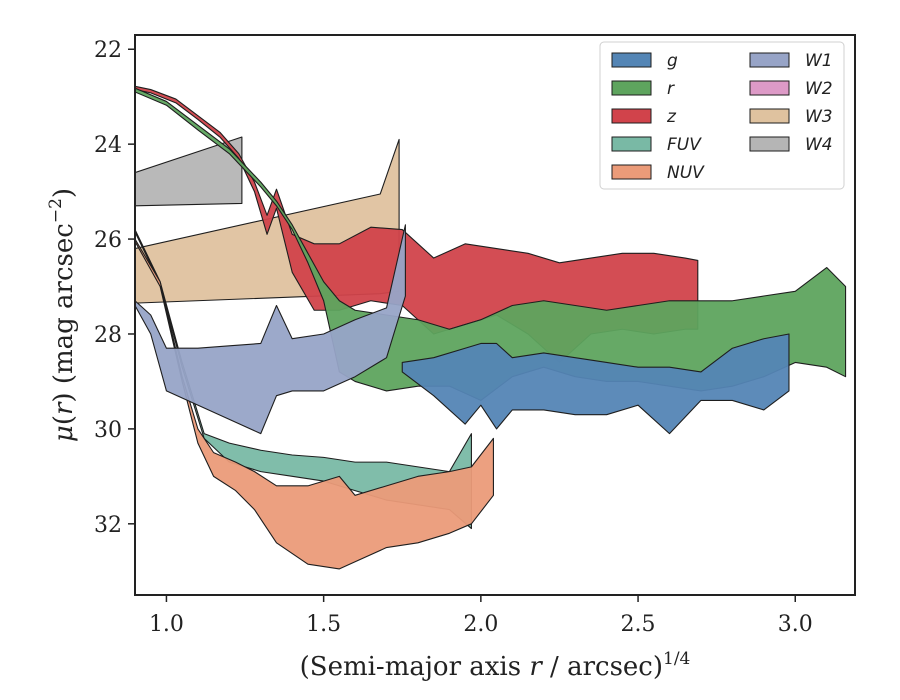 The height and width of the screenshot is (700, 900). Describe the element at coordinates (114, 288) in the screenshot. I see `y-axis: 22 24 26 28 30 32` at that location.